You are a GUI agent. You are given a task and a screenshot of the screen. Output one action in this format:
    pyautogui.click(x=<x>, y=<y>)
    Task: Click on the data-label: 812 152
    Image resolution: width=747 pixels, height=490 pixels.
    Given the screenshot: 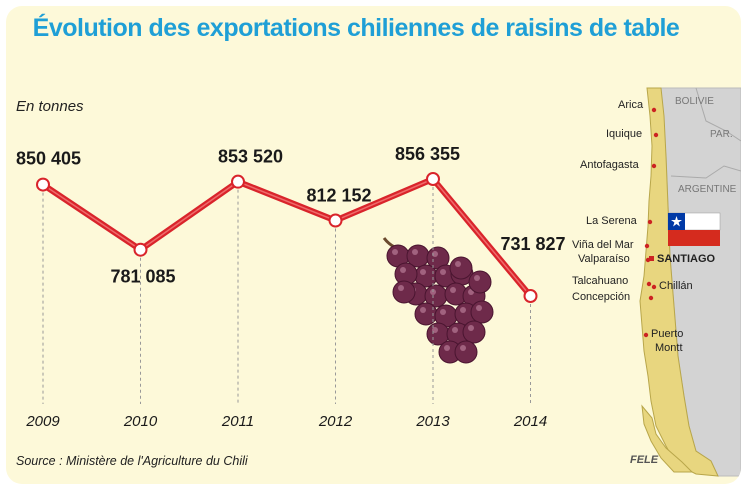 What is the action you would take?
    pyautogui.click(x=339, y=196)
    